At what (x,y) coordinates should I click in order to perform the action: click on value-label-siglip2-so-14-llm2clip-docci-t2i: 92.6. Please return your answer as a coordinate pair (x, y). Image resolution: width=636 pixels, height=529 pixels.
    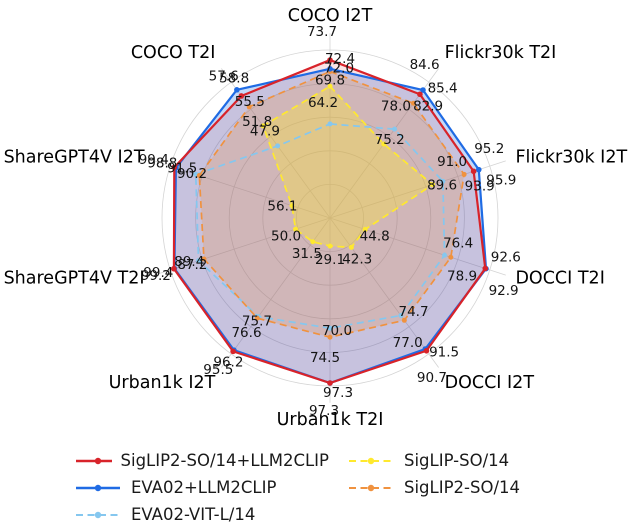
    Looking at the image, I should click on (506, 258).